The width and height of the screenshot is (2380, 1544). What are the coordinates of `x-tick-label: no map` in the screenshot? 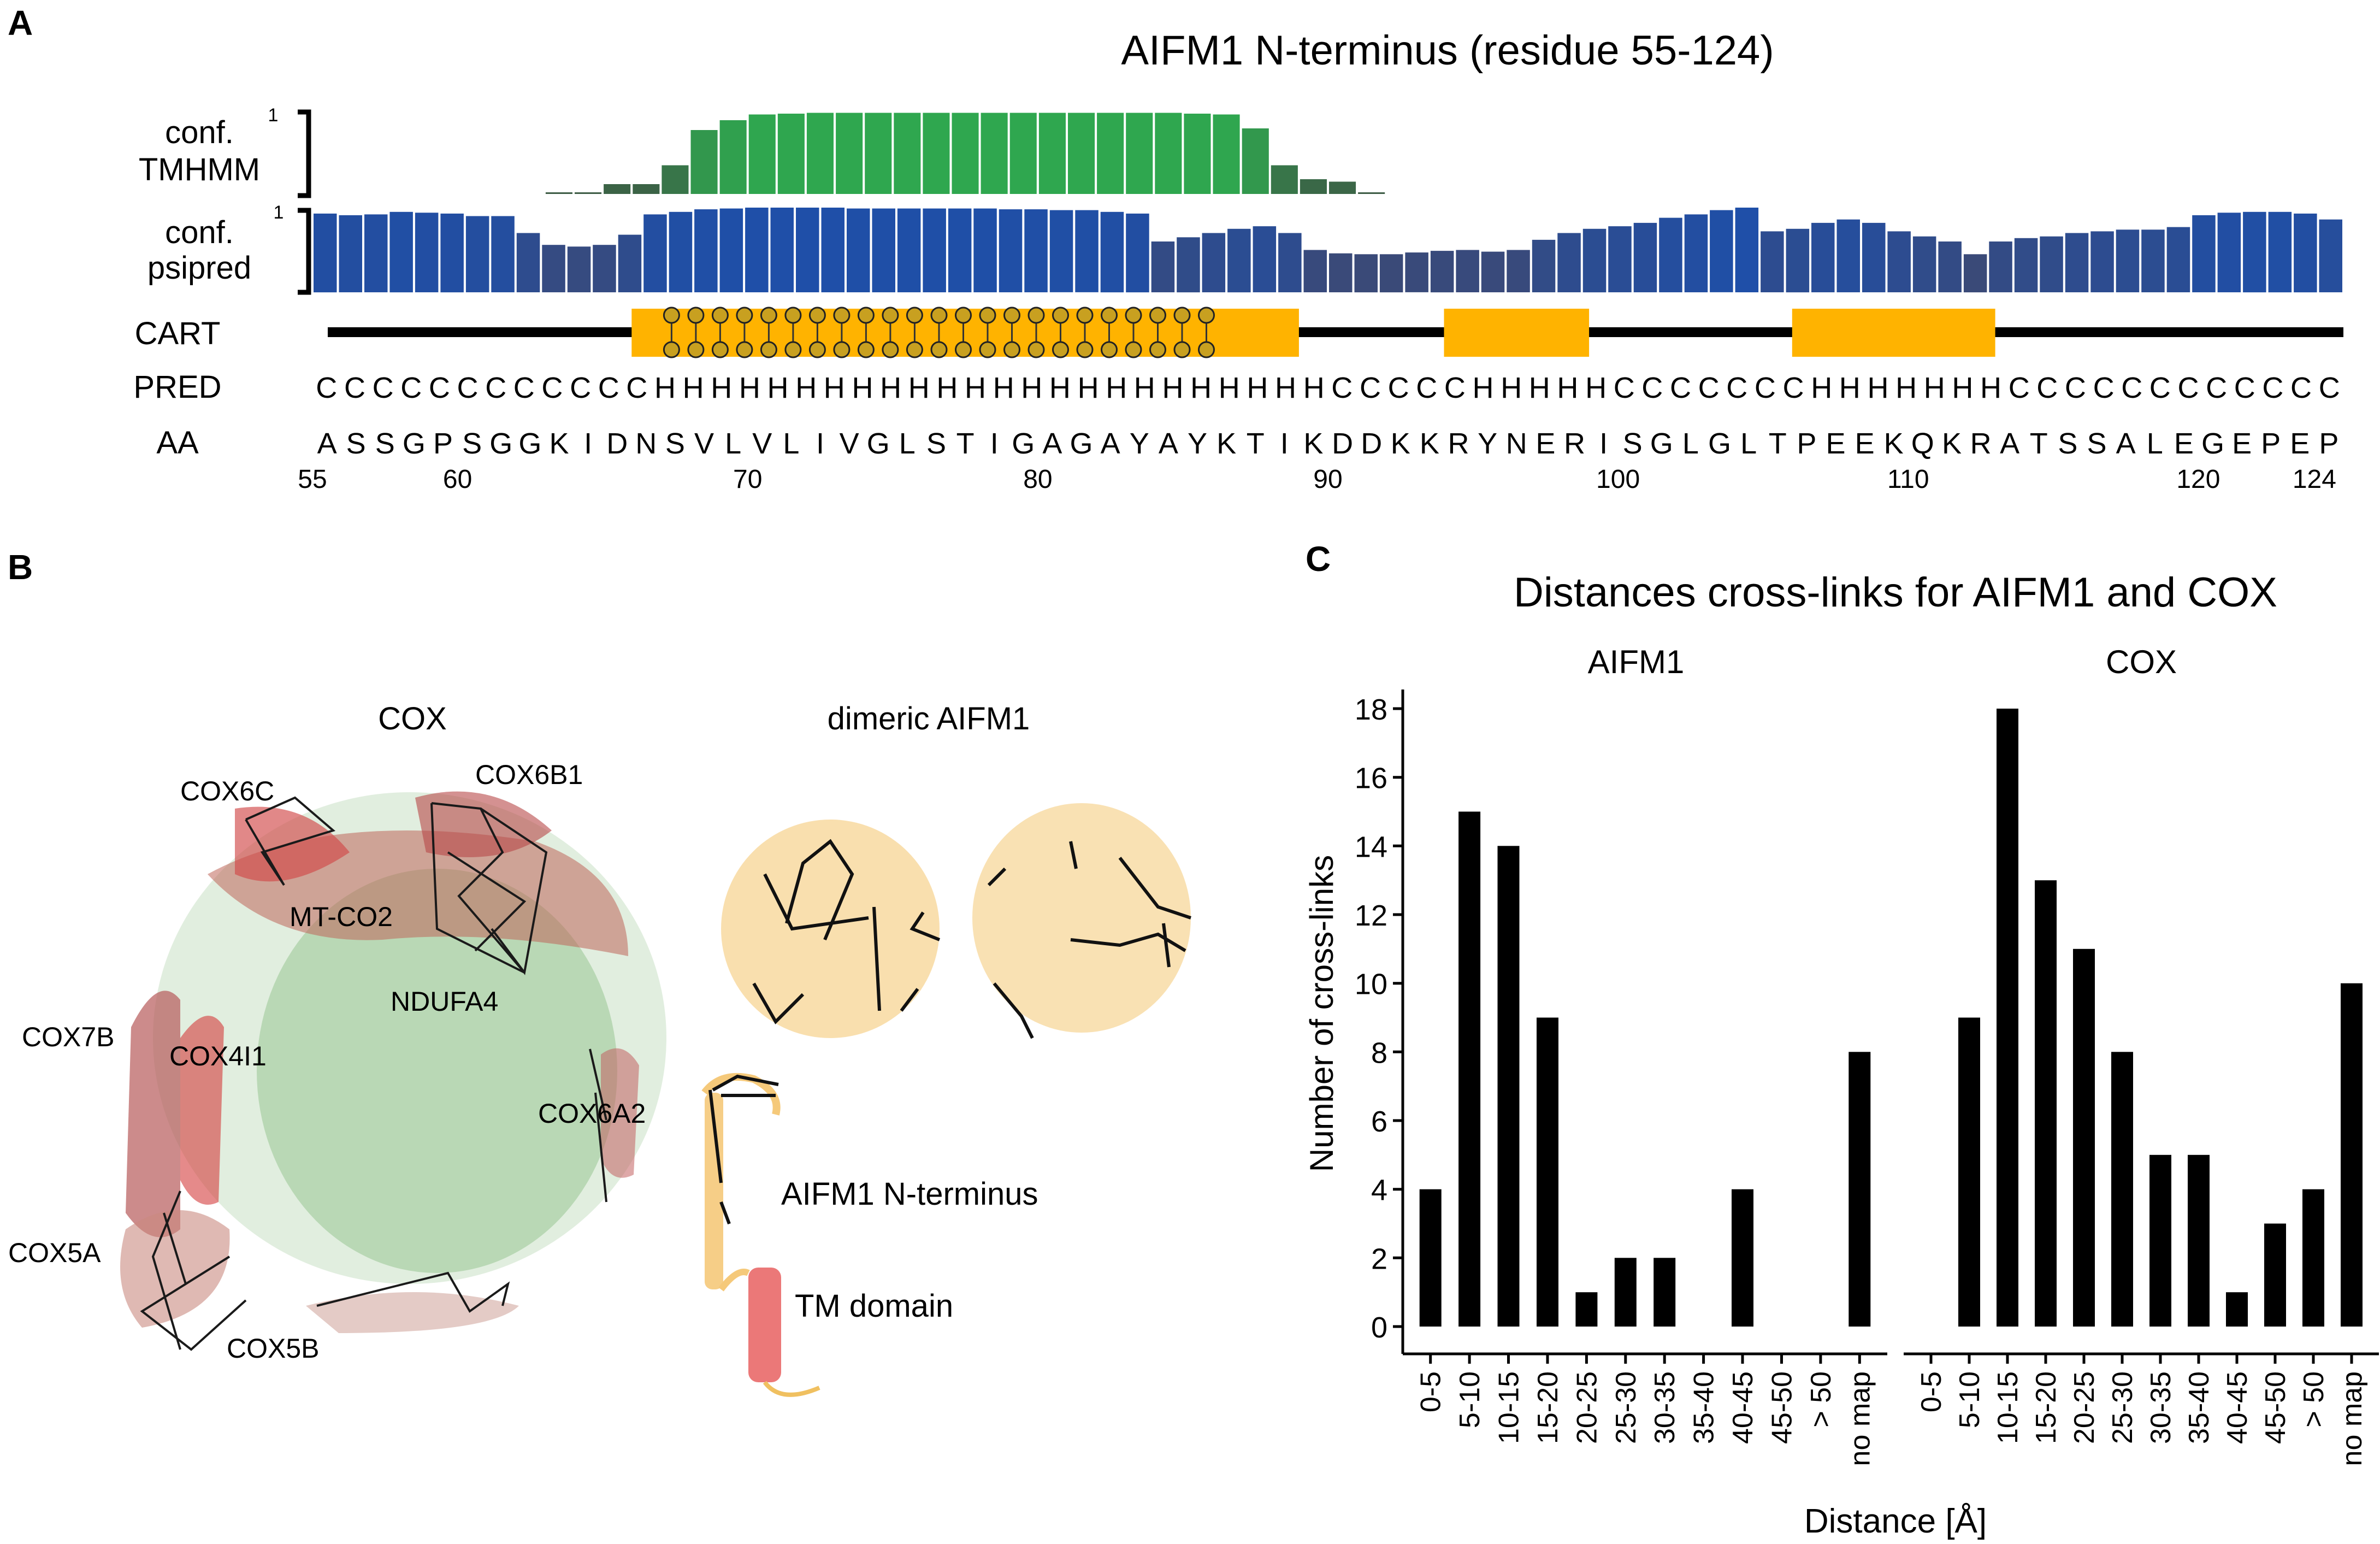 It's located at (1860, 1418).